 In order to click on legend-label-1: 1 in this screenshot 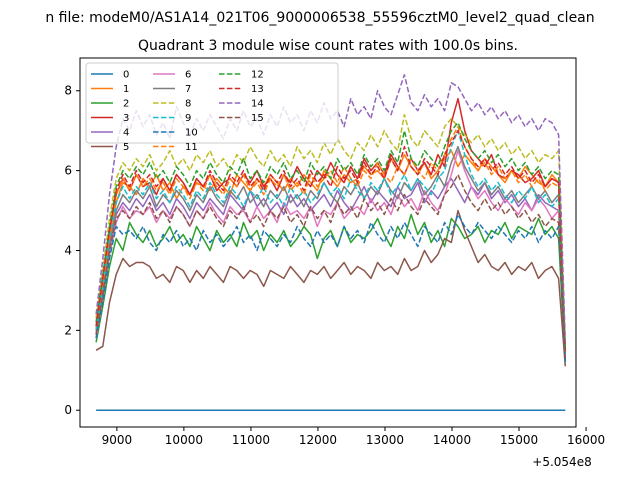, I will do `click(126, 89)`.